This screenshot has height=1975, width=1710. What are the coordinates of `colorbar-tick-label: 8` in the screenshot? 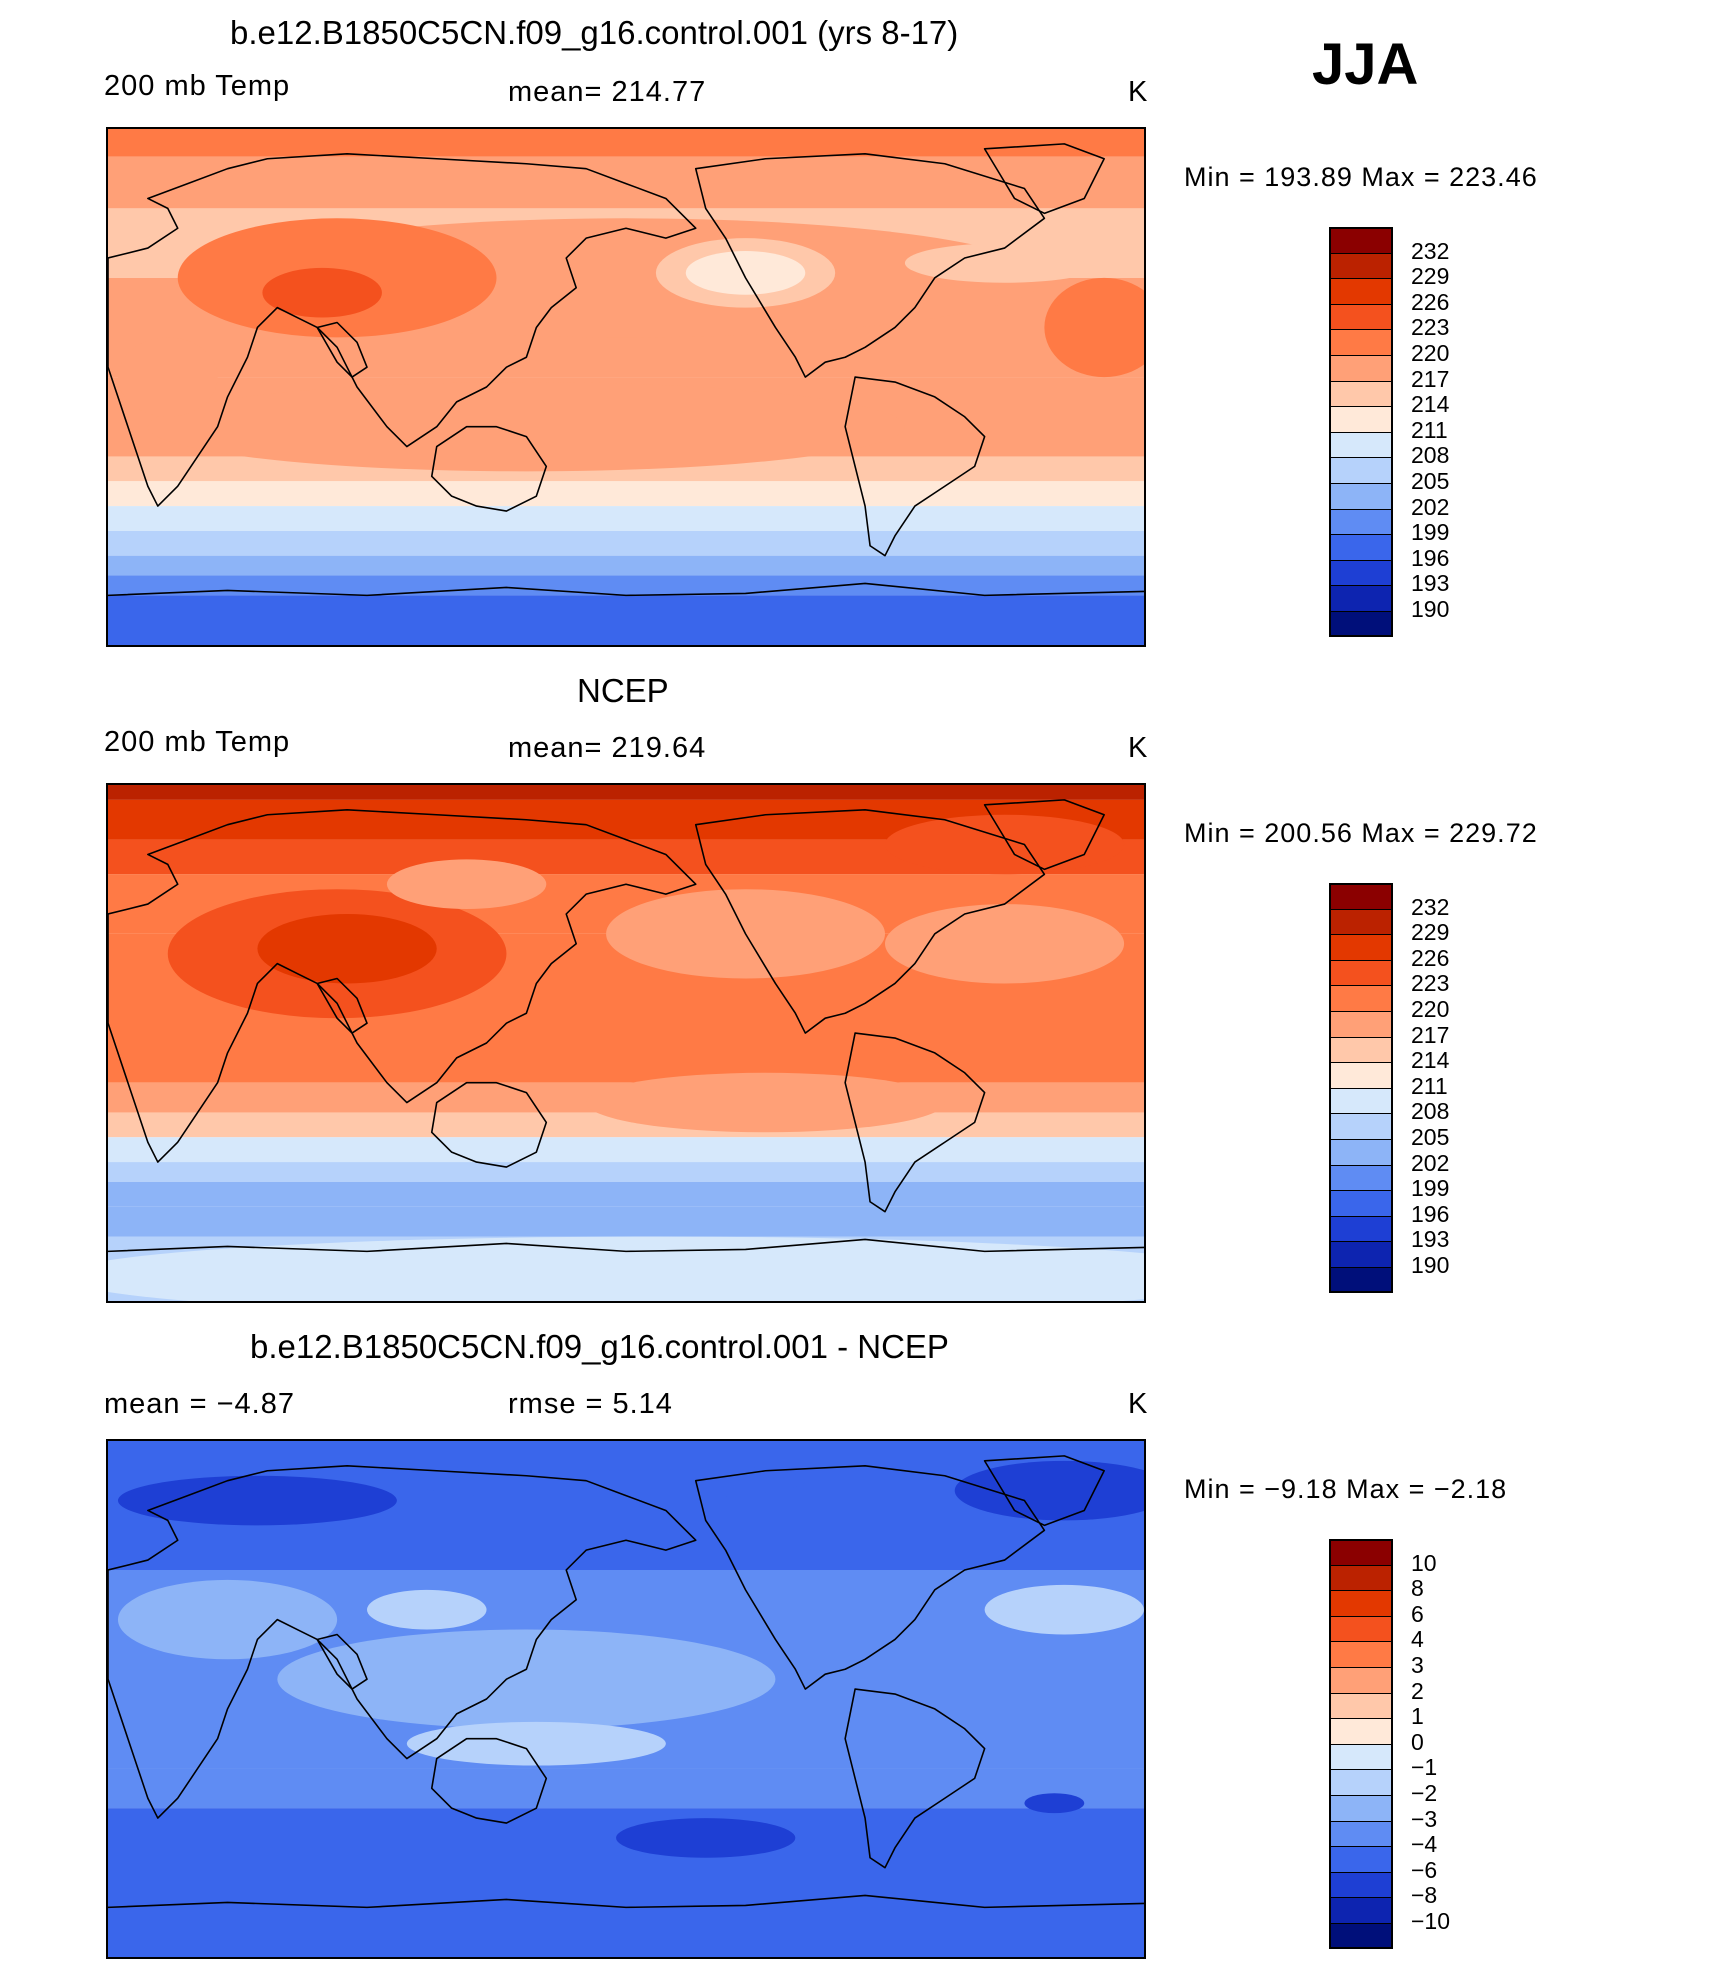 It's located at (1417, 1588).